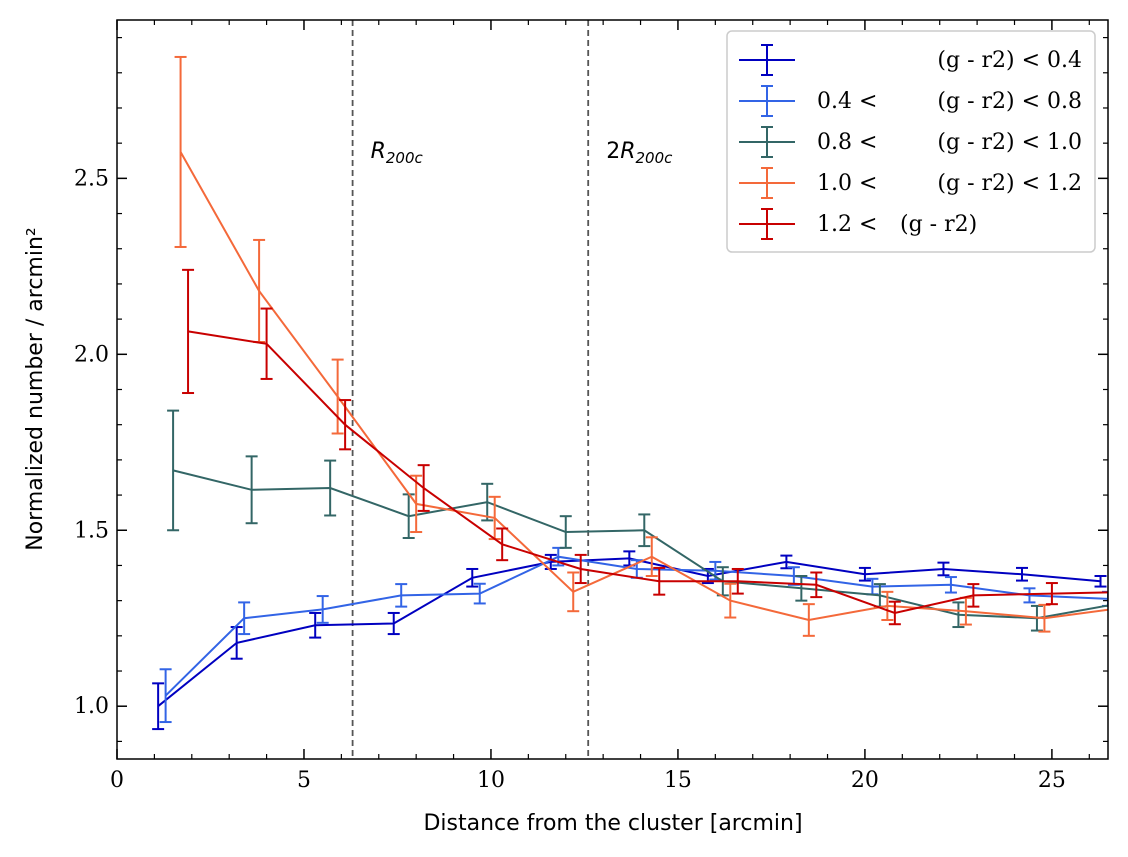 Image resolution: width=1128 pixels, height=857 pixels. Describe the element at coordinates (91, 706) in the screenshot. I see `y-tick-label: 1.0` at that location.